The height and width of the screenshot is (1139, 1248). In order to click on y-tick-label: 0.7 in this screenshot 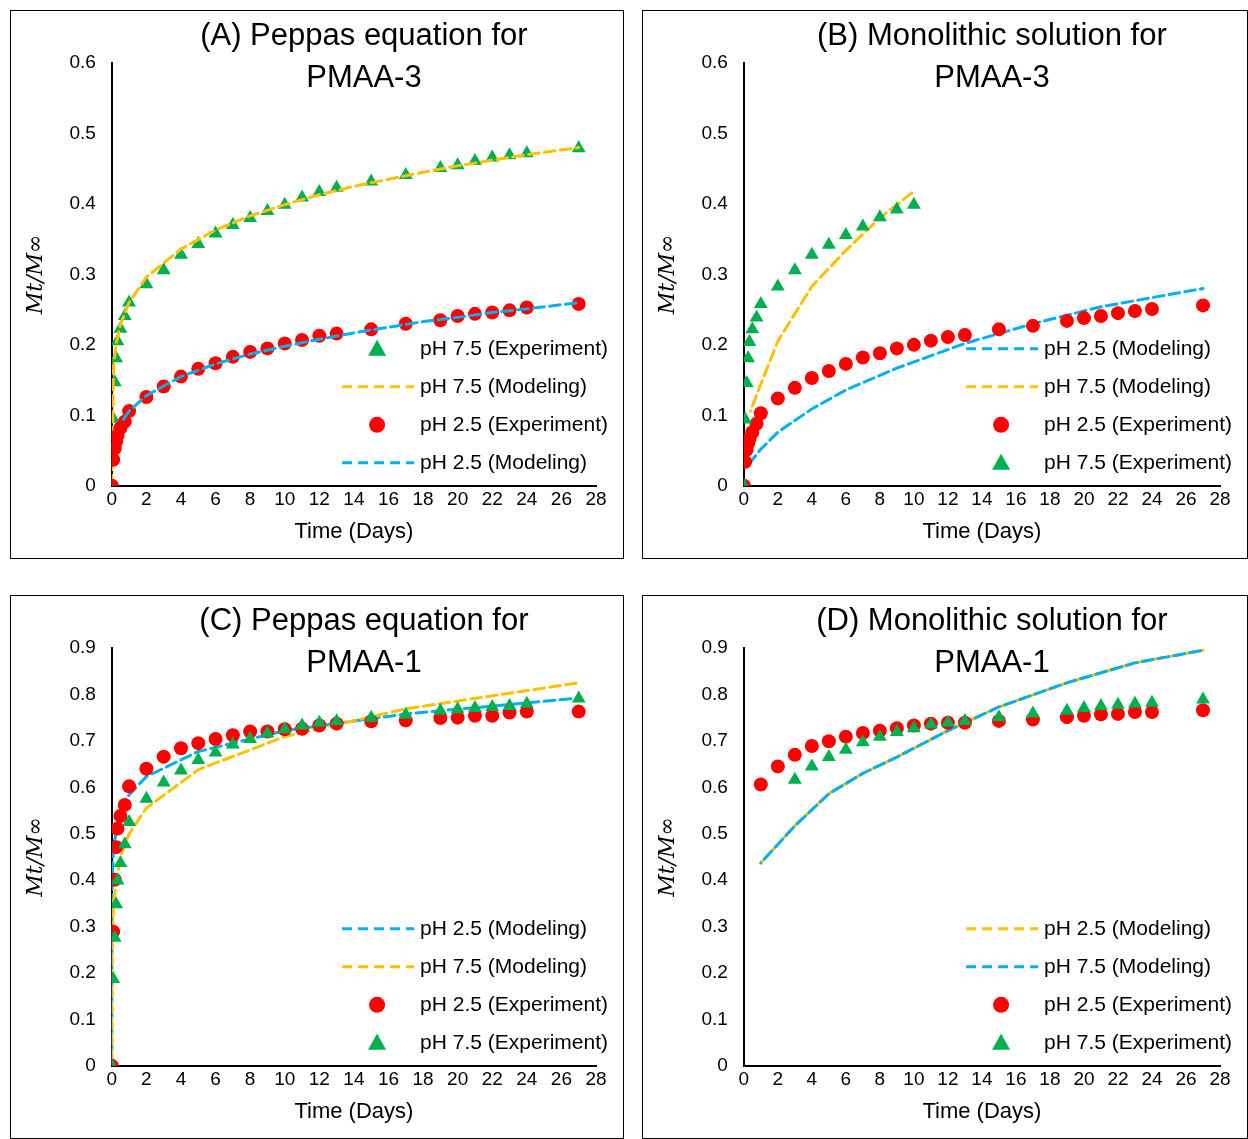, I will do `click(714, 740)`.